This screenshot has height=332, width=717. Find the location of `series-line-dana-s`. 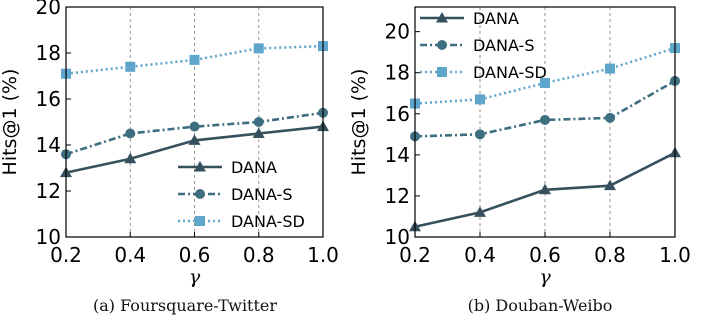

series-line-dana-s is located at coordinates (194, 133).